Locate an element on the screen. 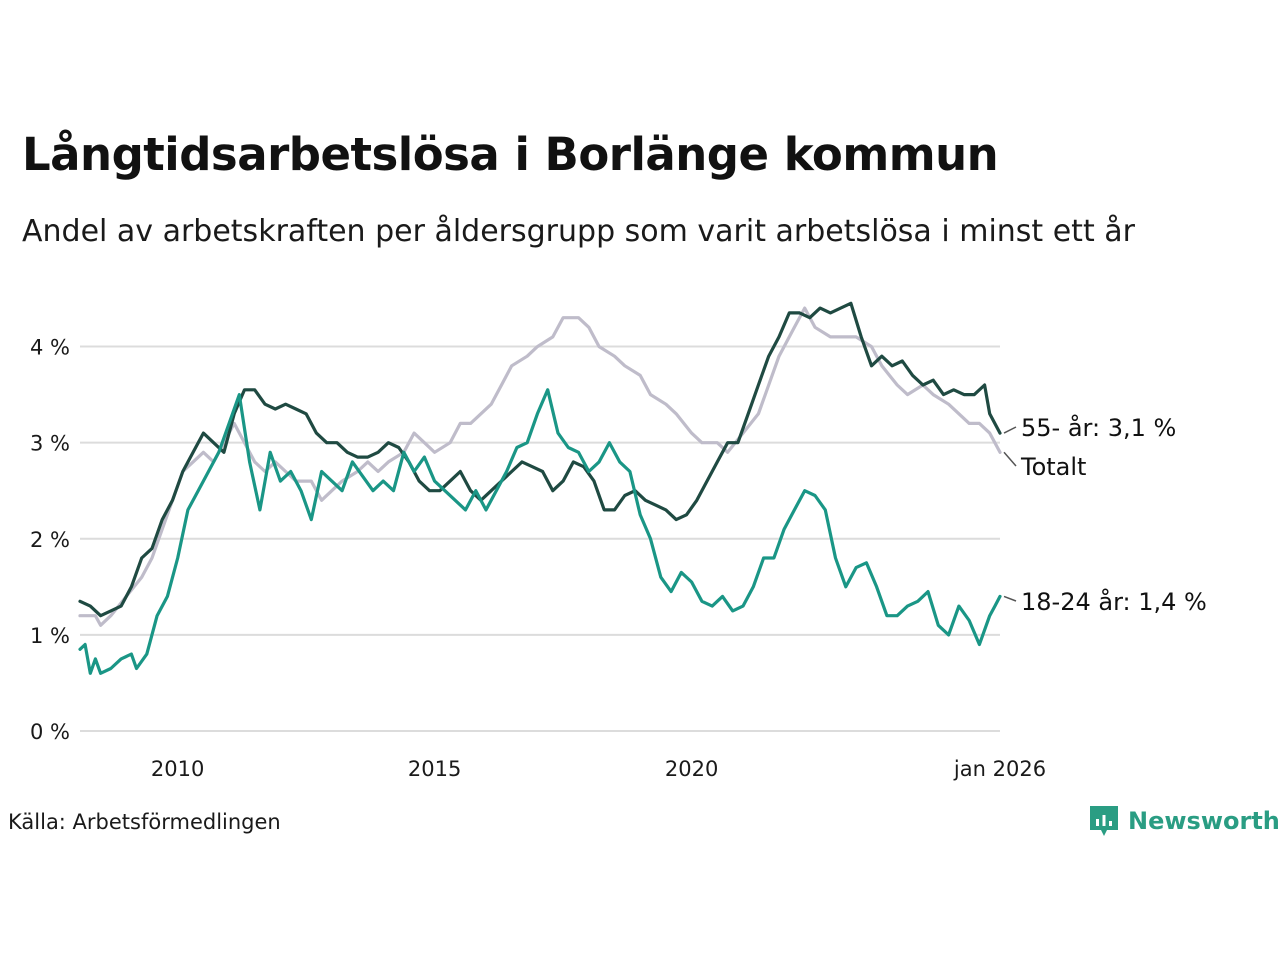 This screenshot has width=1280, height=960. newsworthy-logo-icon is located at coordinates (1104, 821).